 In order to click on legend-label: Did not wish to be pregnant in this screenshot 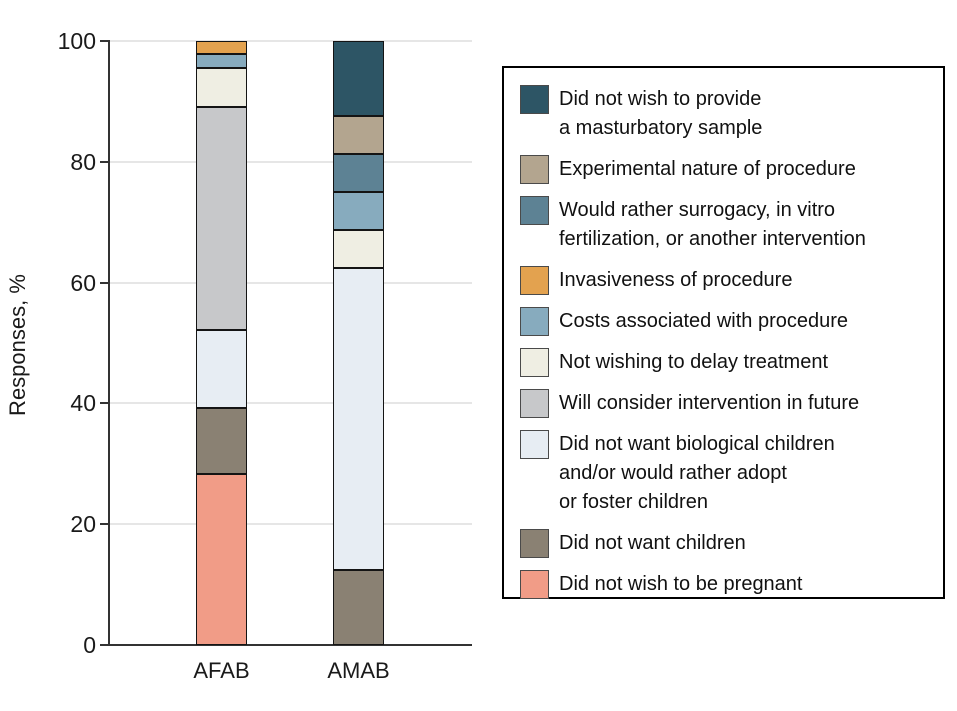, I will do `click(681, 584)`.